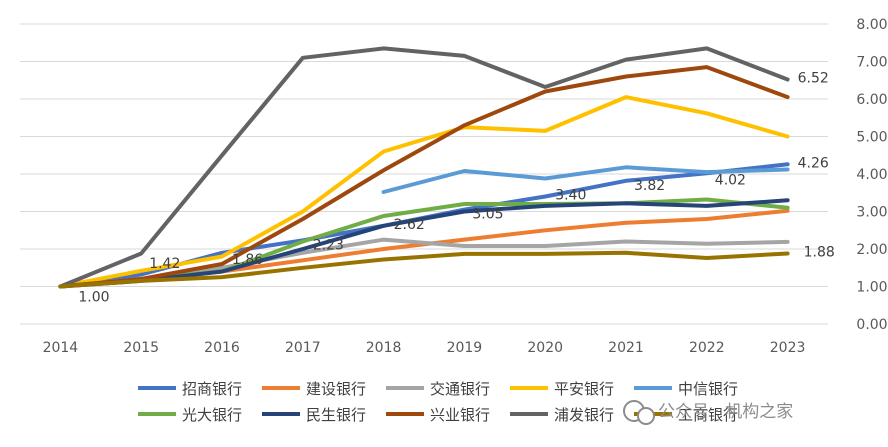 Image resolution: width=888 pixels, height=447 pixels. Describe the element at coordinates (813, 79) in the screenshot. I see `data-label: 6.52` at that location.